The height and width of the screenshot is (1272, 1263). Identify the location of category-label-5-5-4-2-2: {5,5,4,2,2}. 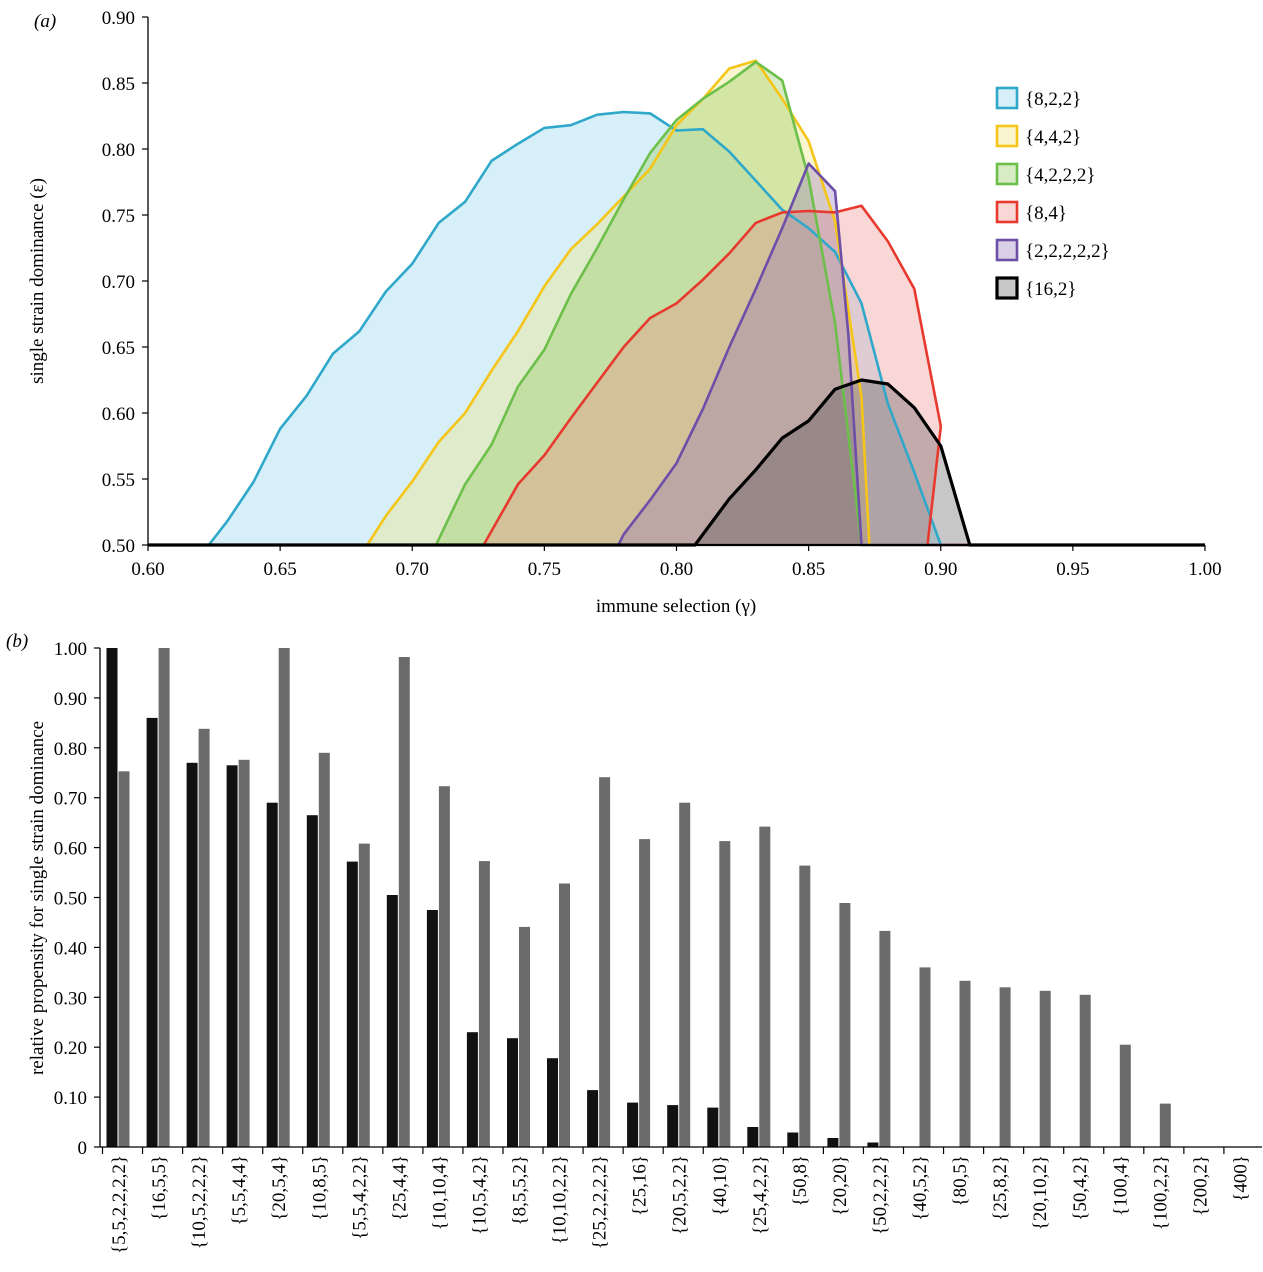
(359, 1197).